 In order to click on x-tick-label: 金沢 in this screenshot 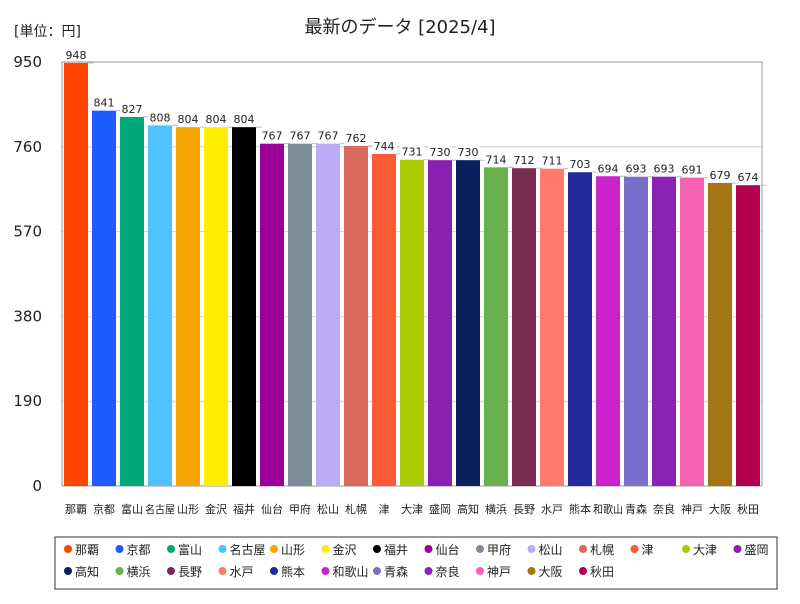, I will do `click(216, 509)`.